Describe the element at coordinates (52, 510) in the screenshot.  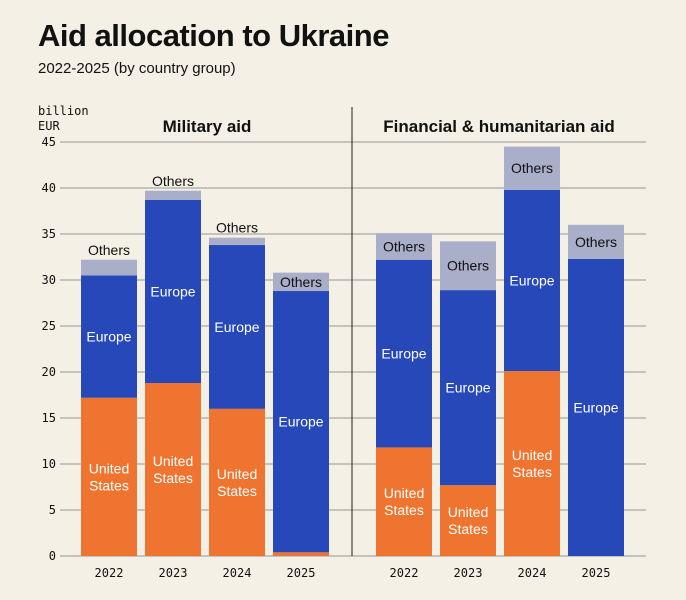
I see `y-tick-label: 5` at that location.